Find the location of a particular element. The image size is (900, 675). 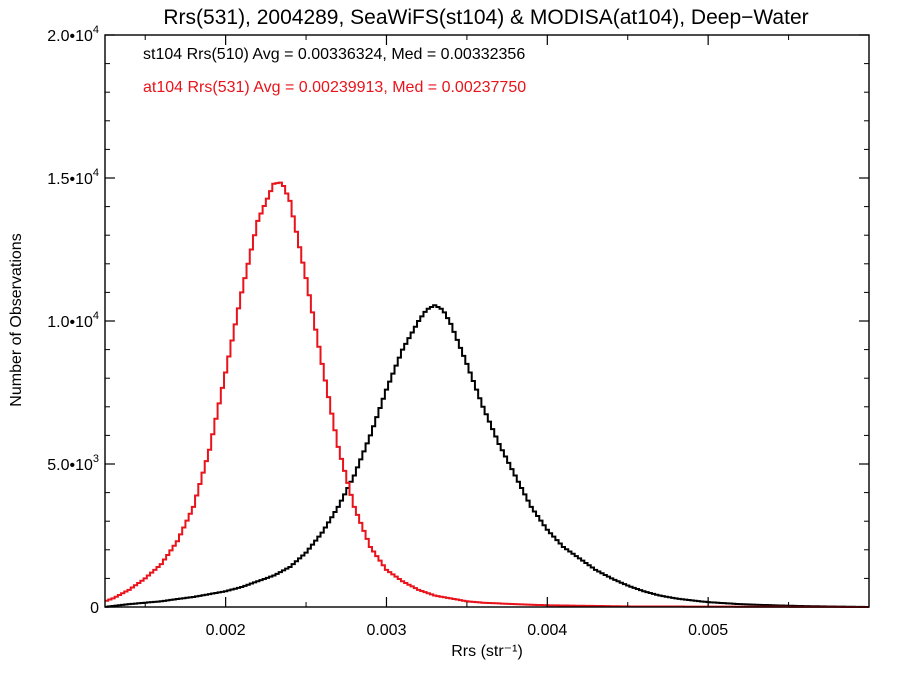

x-tick-label: 0.005 is located at coordinates (708, 630).